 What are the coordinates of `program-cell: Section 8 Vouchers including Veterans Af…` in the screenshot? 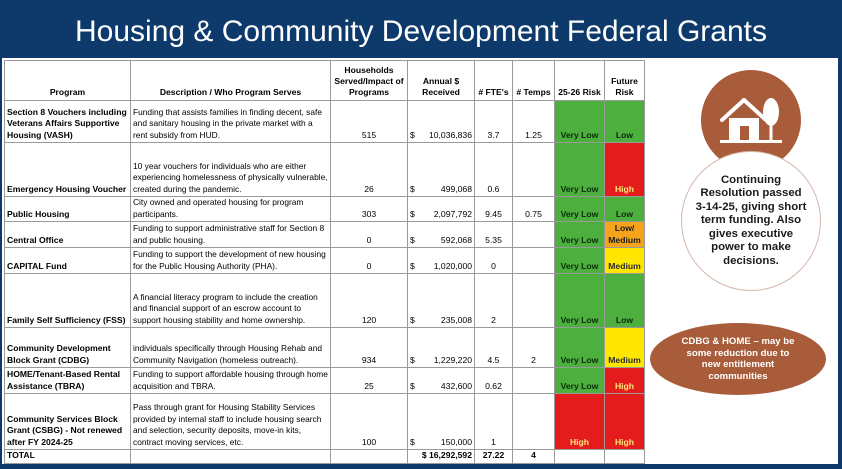 It's located at (67, 121).